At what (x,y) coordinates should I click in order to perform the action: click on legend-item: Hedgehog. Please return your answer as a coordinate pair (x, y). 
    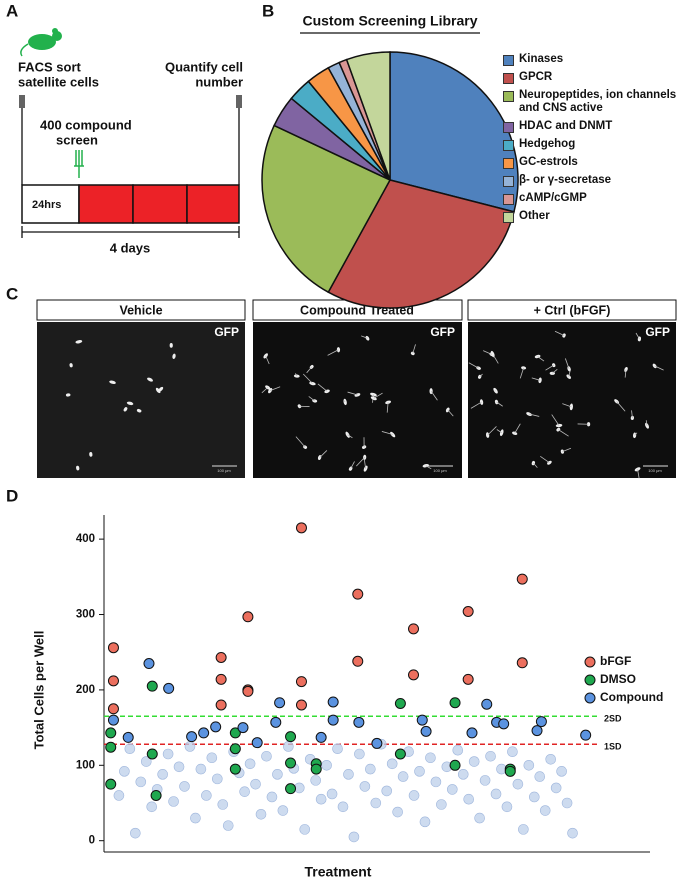
    Looking at the image, I should click on (592, 144).